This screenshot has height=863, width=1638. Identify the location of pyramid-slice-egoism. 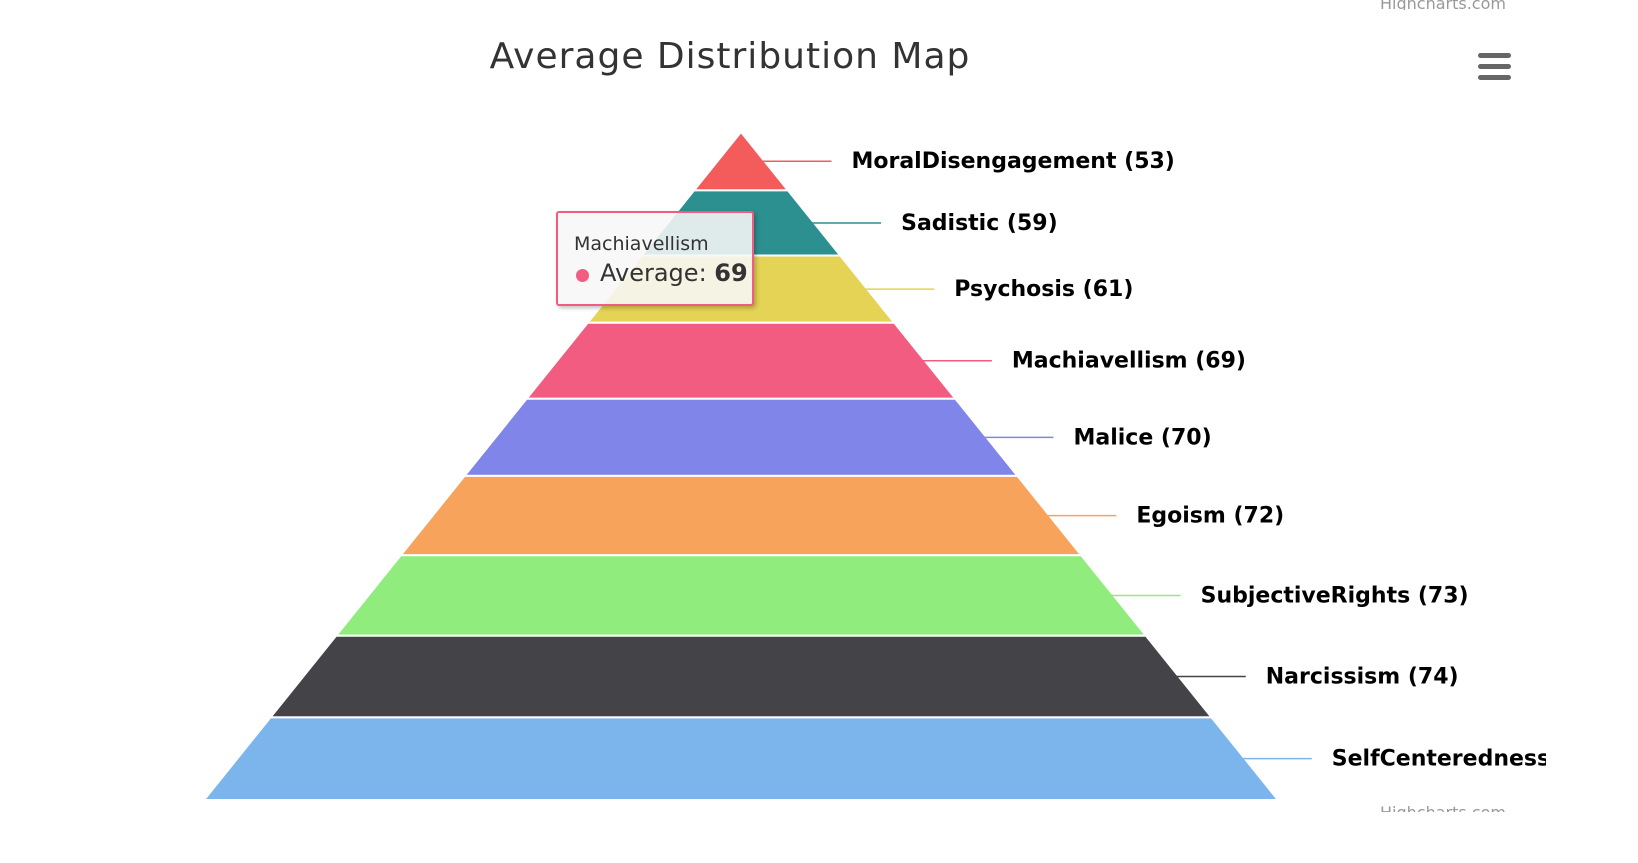
(741, 515).